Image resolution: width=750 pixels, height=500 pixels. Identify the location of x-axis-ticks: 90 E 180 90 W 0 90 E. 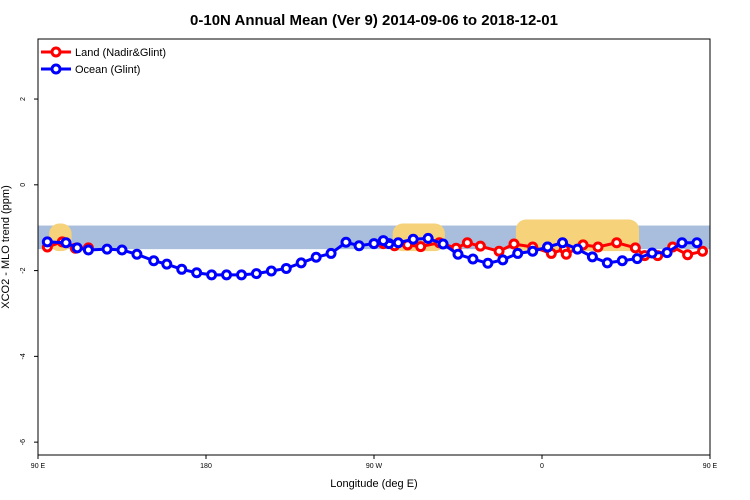
(374, 462).